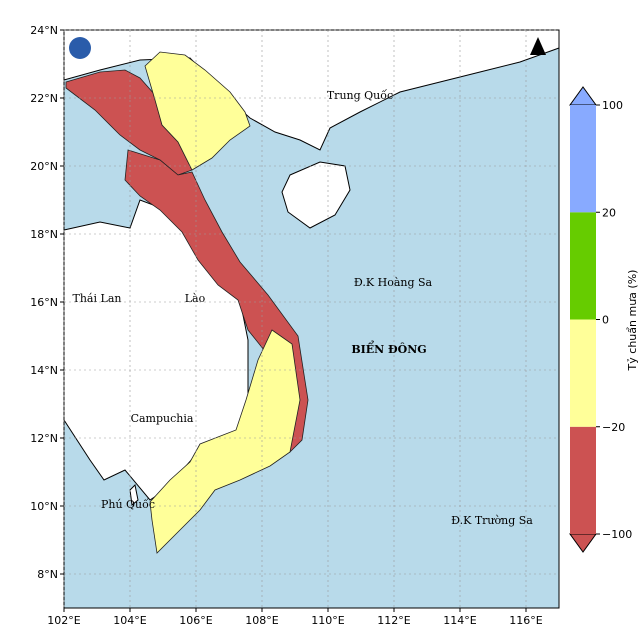 The height and width of the screenshot is (639, 640). Describe the element at coordinates (393, 282) in the screenshot. I see `place-label: Đ.K Hoàng Sa` at that location.